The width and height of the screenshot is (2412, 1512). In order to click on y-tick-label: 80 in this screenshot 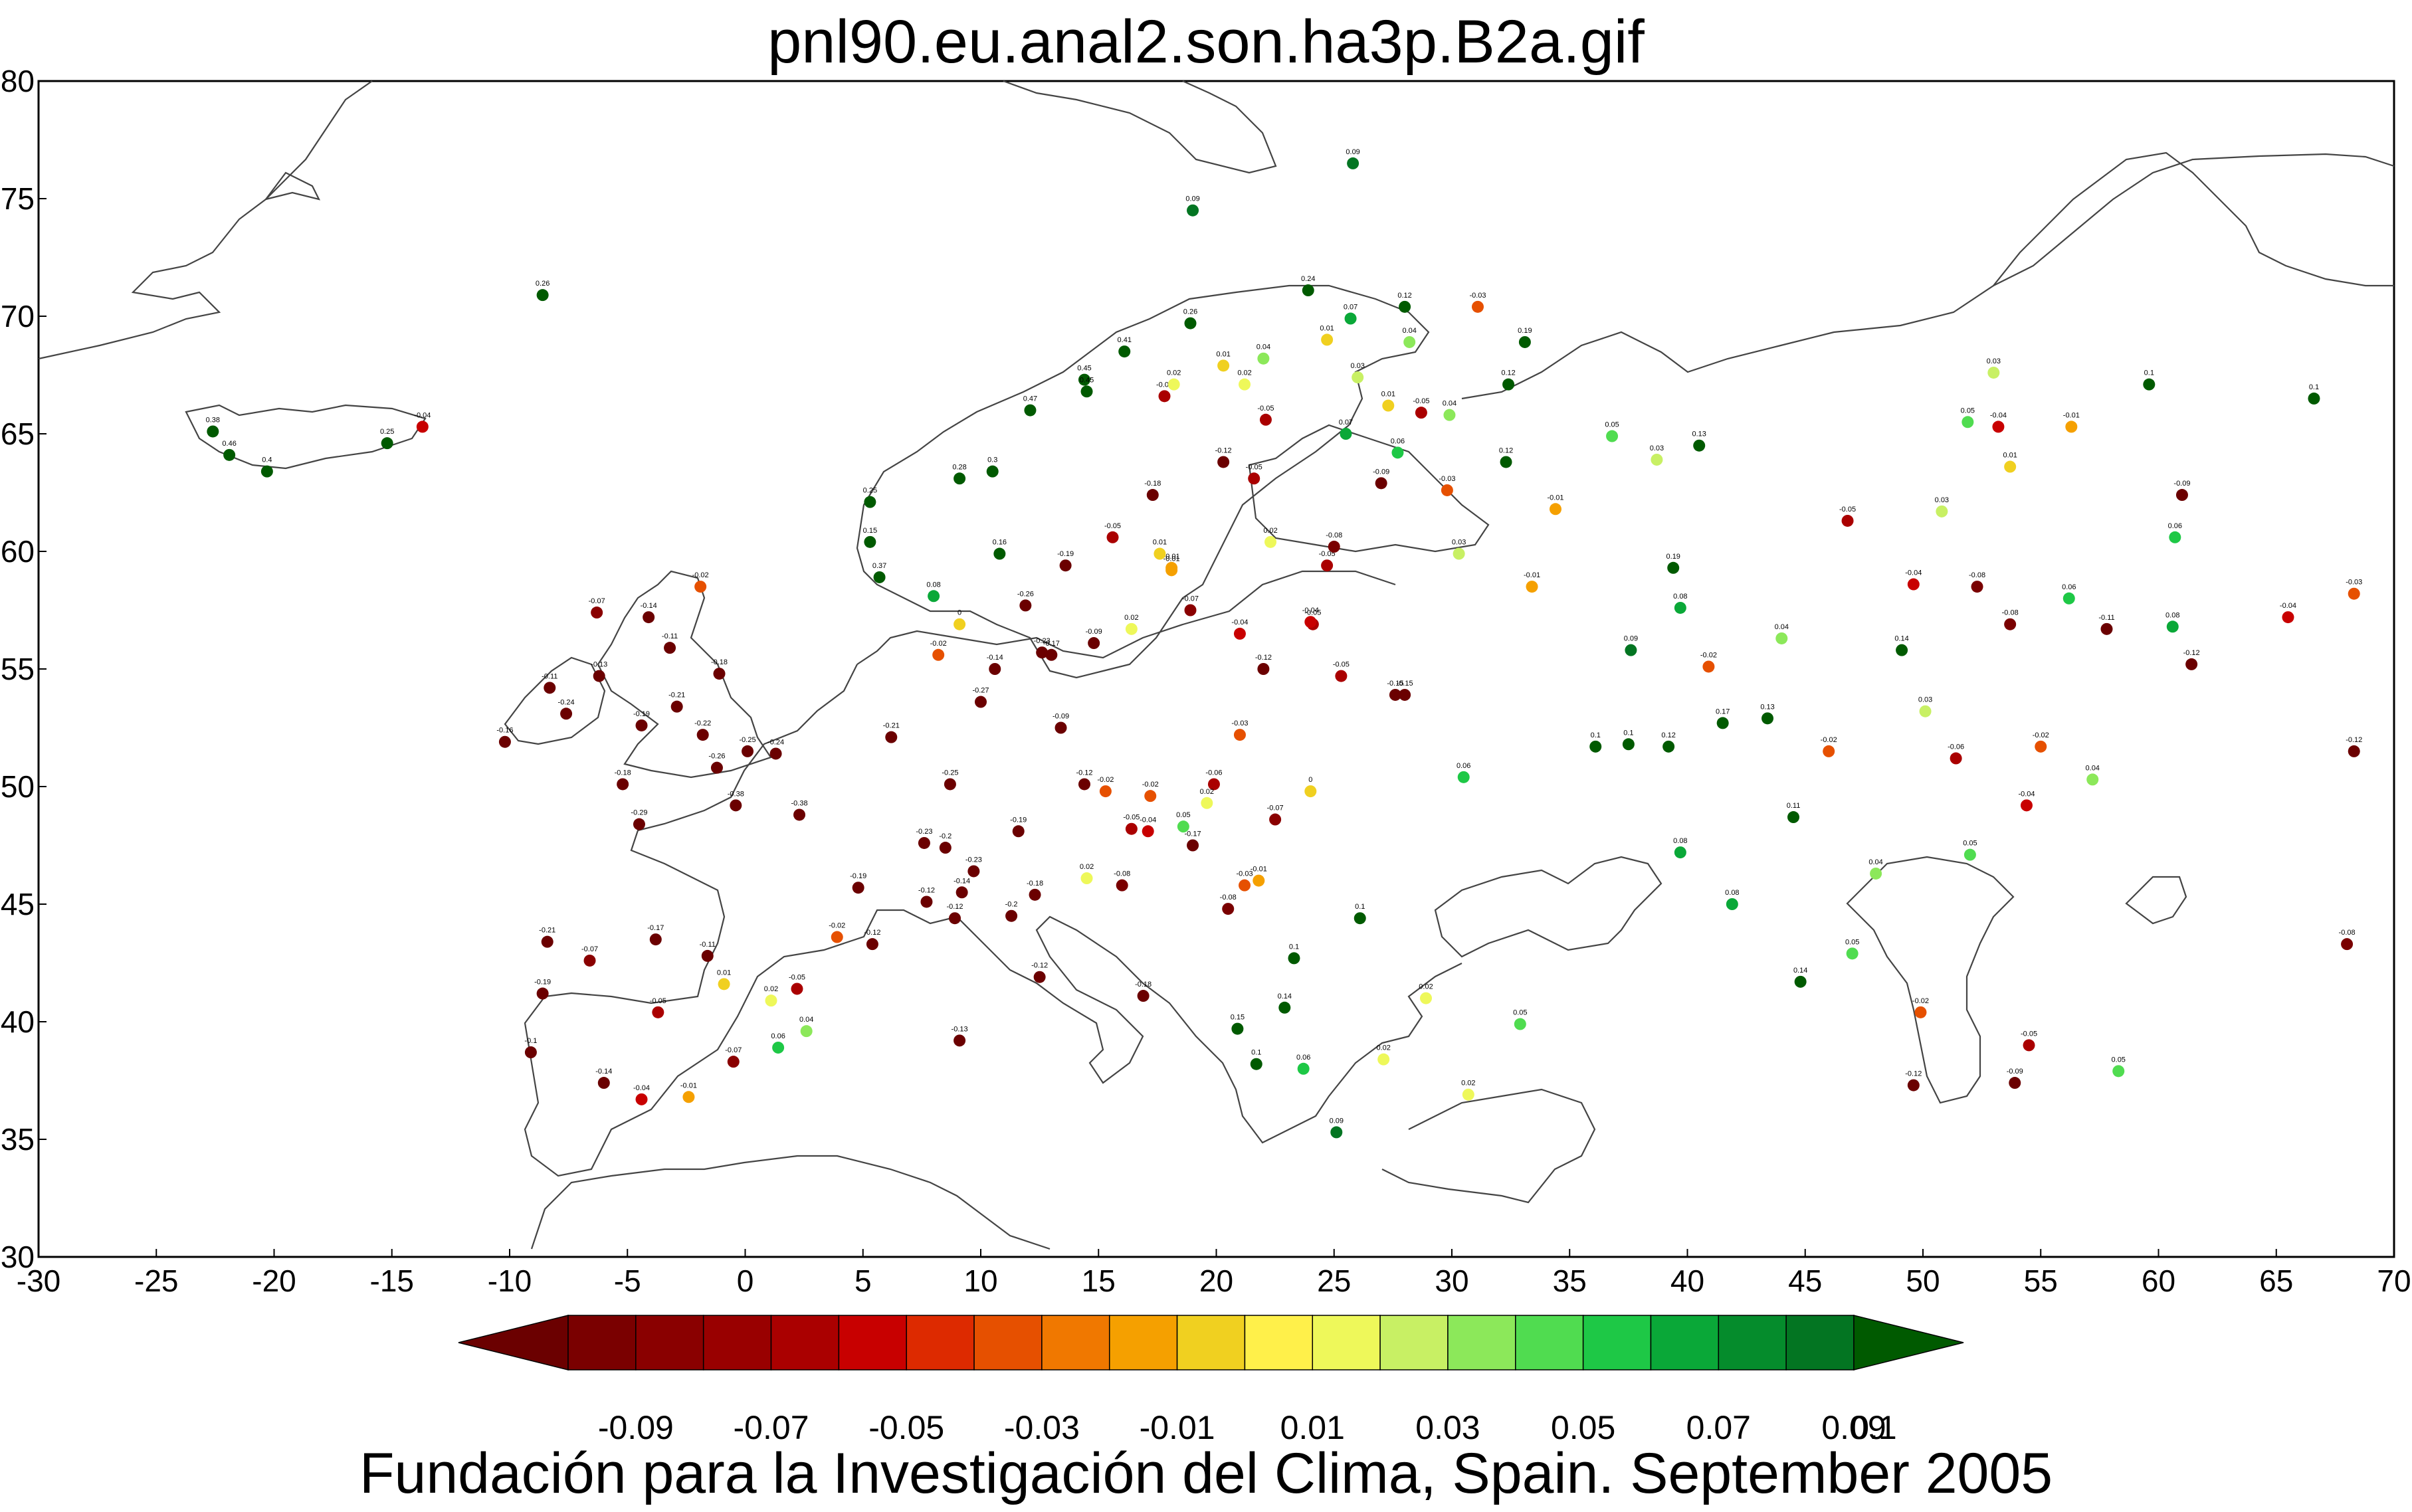, I will do `click(18, 81)`.